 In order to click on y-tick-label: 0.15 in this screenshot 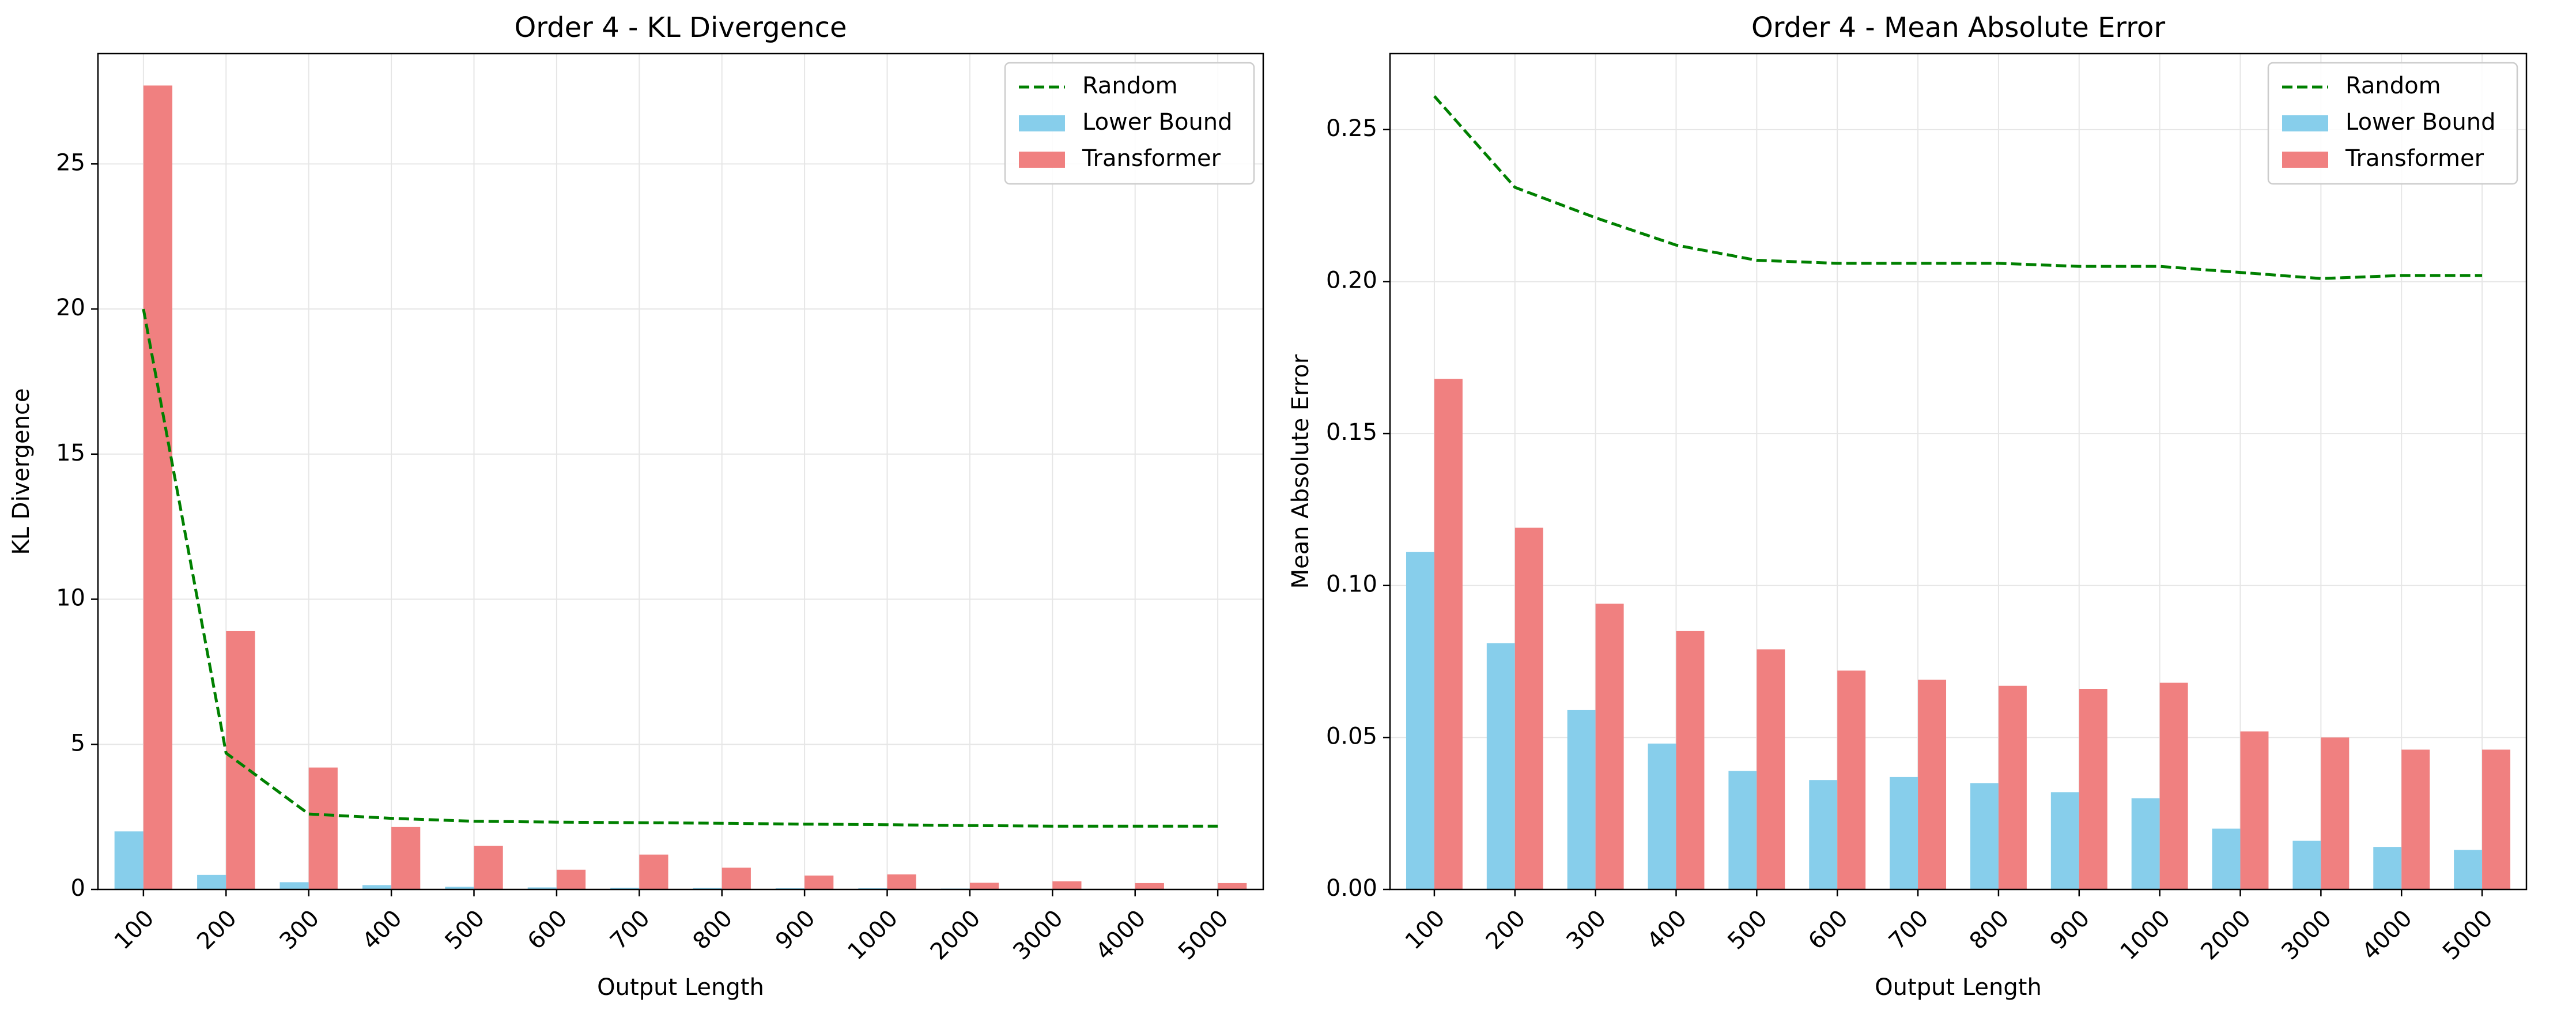, I will do `click(1351, 432)`.